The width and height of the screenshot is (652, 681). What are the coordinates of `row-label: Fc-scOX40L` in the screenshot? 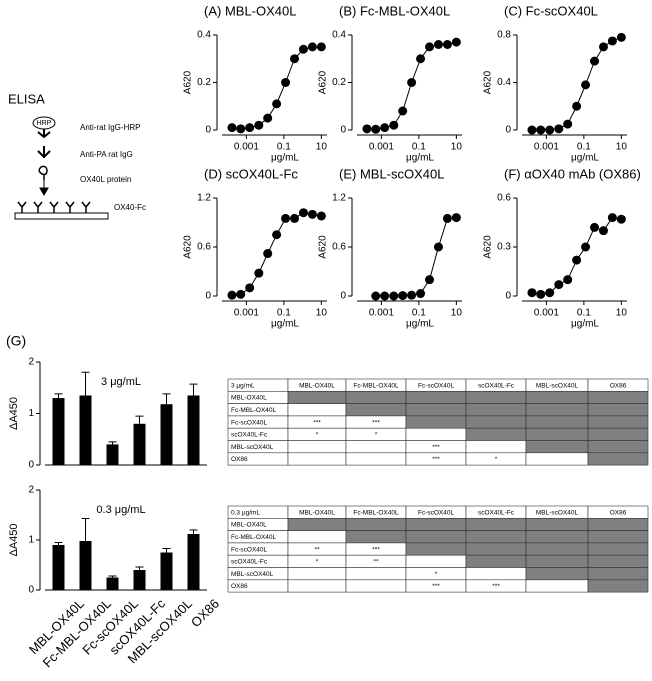 It's located at (249, 549).